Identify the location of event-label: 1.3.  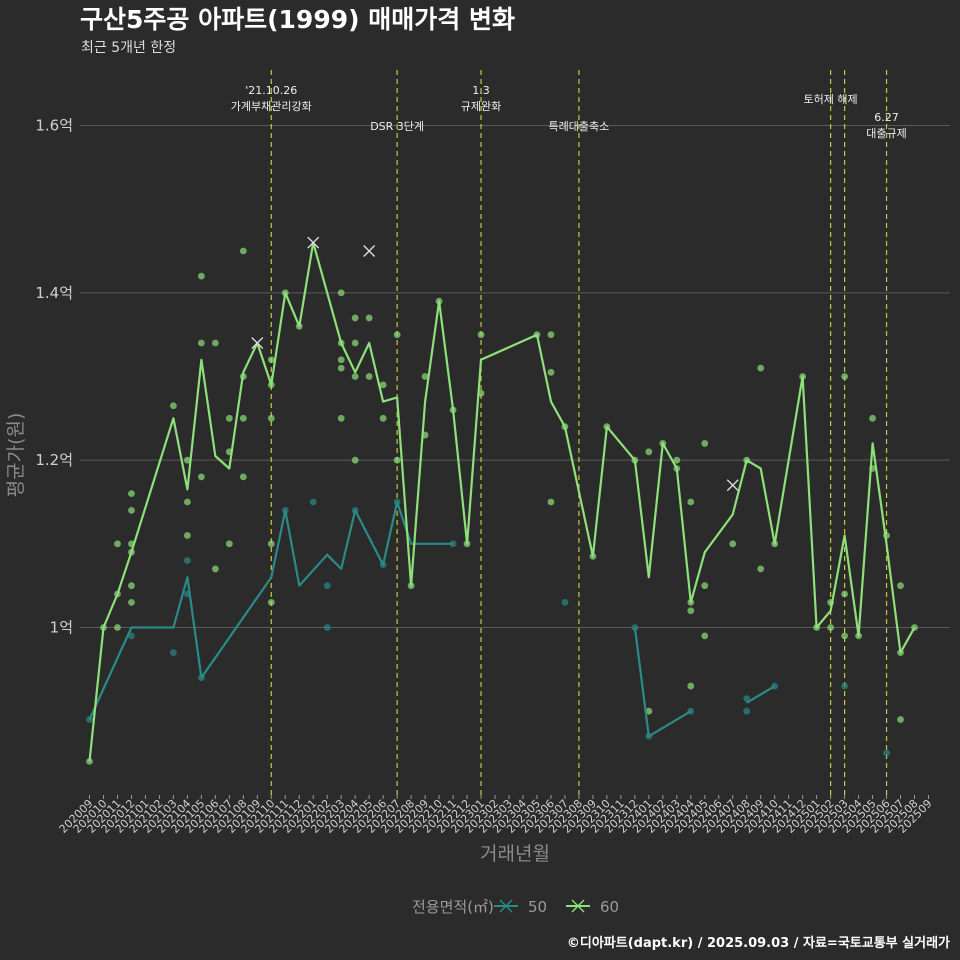
(481, 90).